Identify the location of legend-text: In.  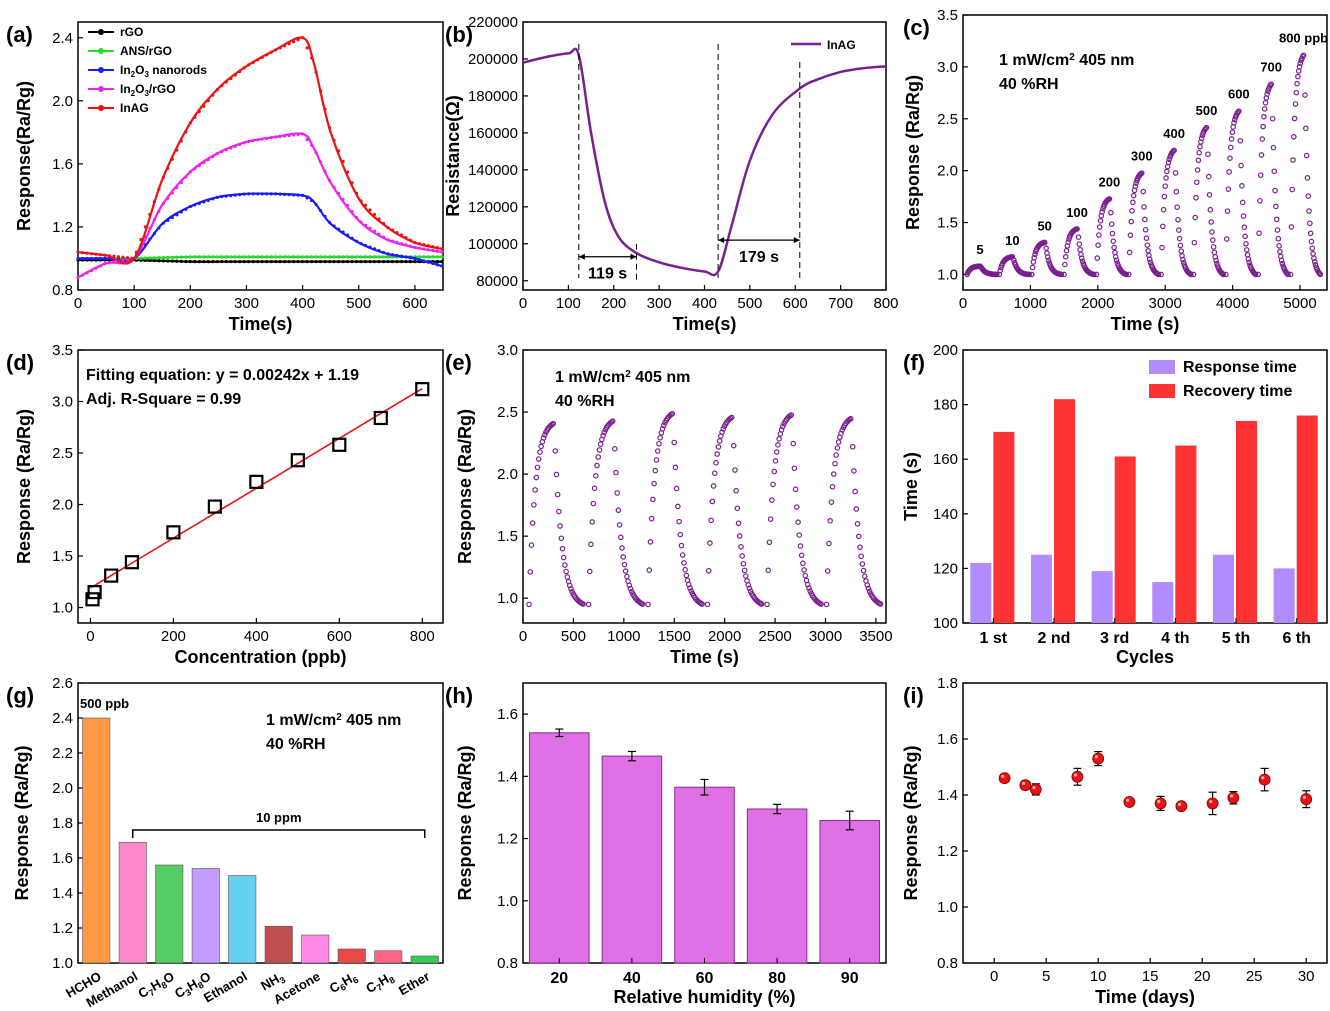
(125, 70).